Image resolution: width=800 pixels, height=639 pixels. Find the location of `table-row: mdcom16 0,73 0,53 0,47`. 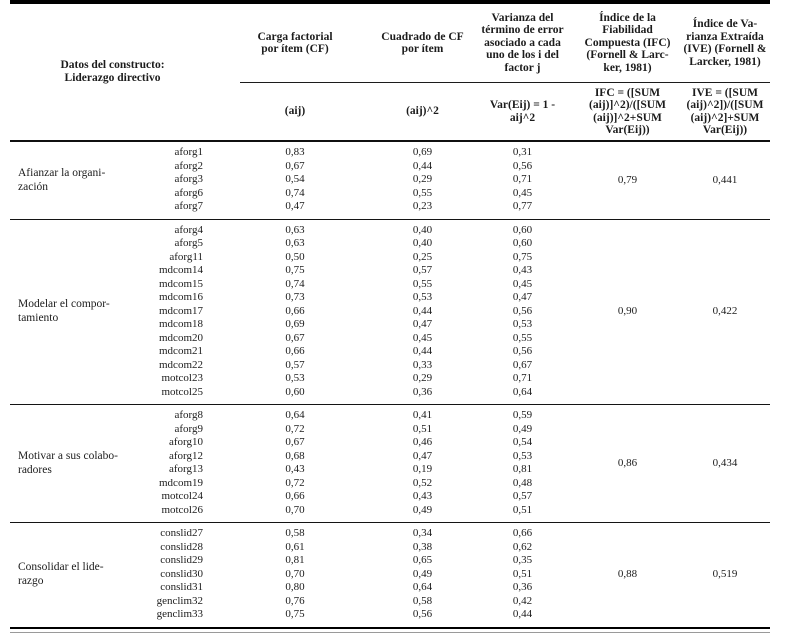

table-row: mdcom16 0,73 0,53 0,47 is located at coordinates (365, 298).